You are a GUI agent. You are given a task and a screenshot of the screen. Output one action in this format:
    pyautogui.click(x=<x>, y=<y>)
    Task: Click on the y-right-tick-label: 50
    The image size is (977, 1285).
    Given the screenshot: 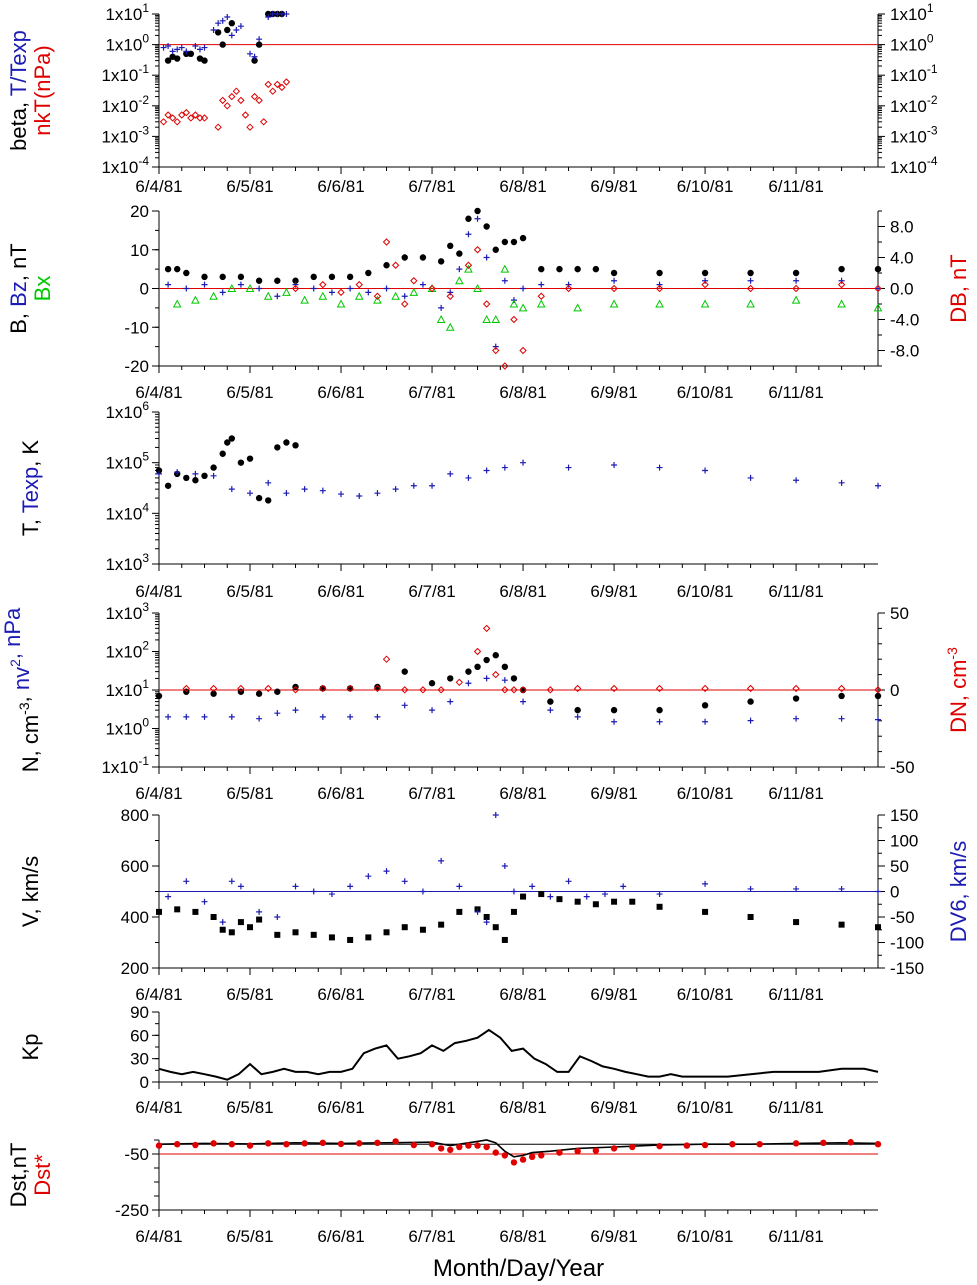 What is the action you would take?
    pyautogui.click(x=899, y=613)
    